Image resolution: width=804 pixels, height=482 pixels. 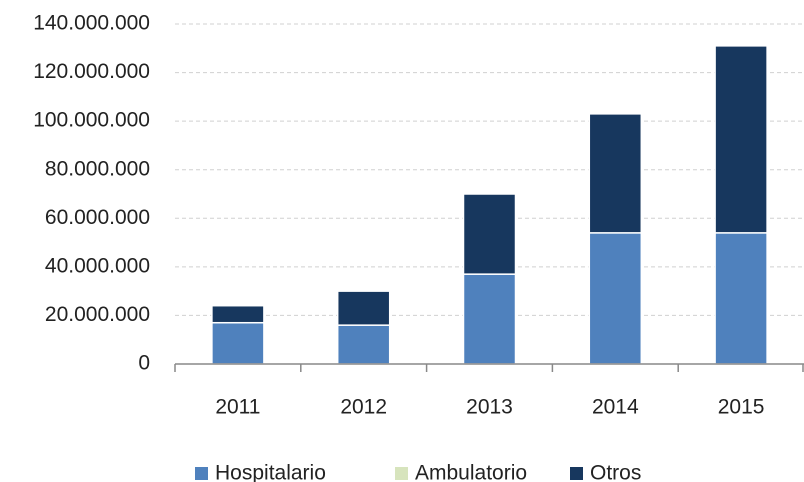 What do you see at coordinates (237, 407) in the screenshot?
I see `x-tick-label: 2011` at bounding box center [237, 407].